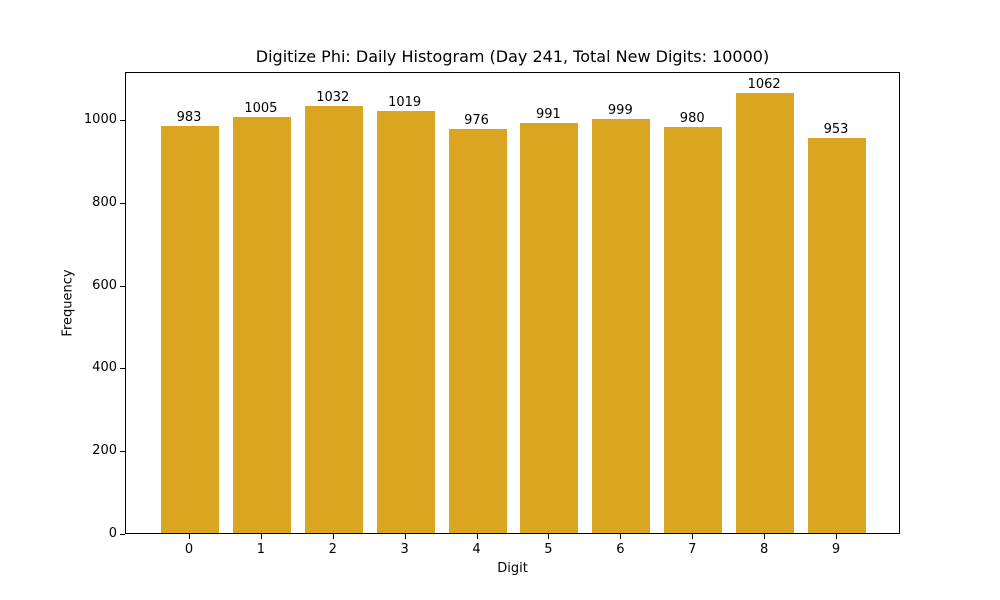  I want to click on x-tick-label: 6, so click(620, 549).